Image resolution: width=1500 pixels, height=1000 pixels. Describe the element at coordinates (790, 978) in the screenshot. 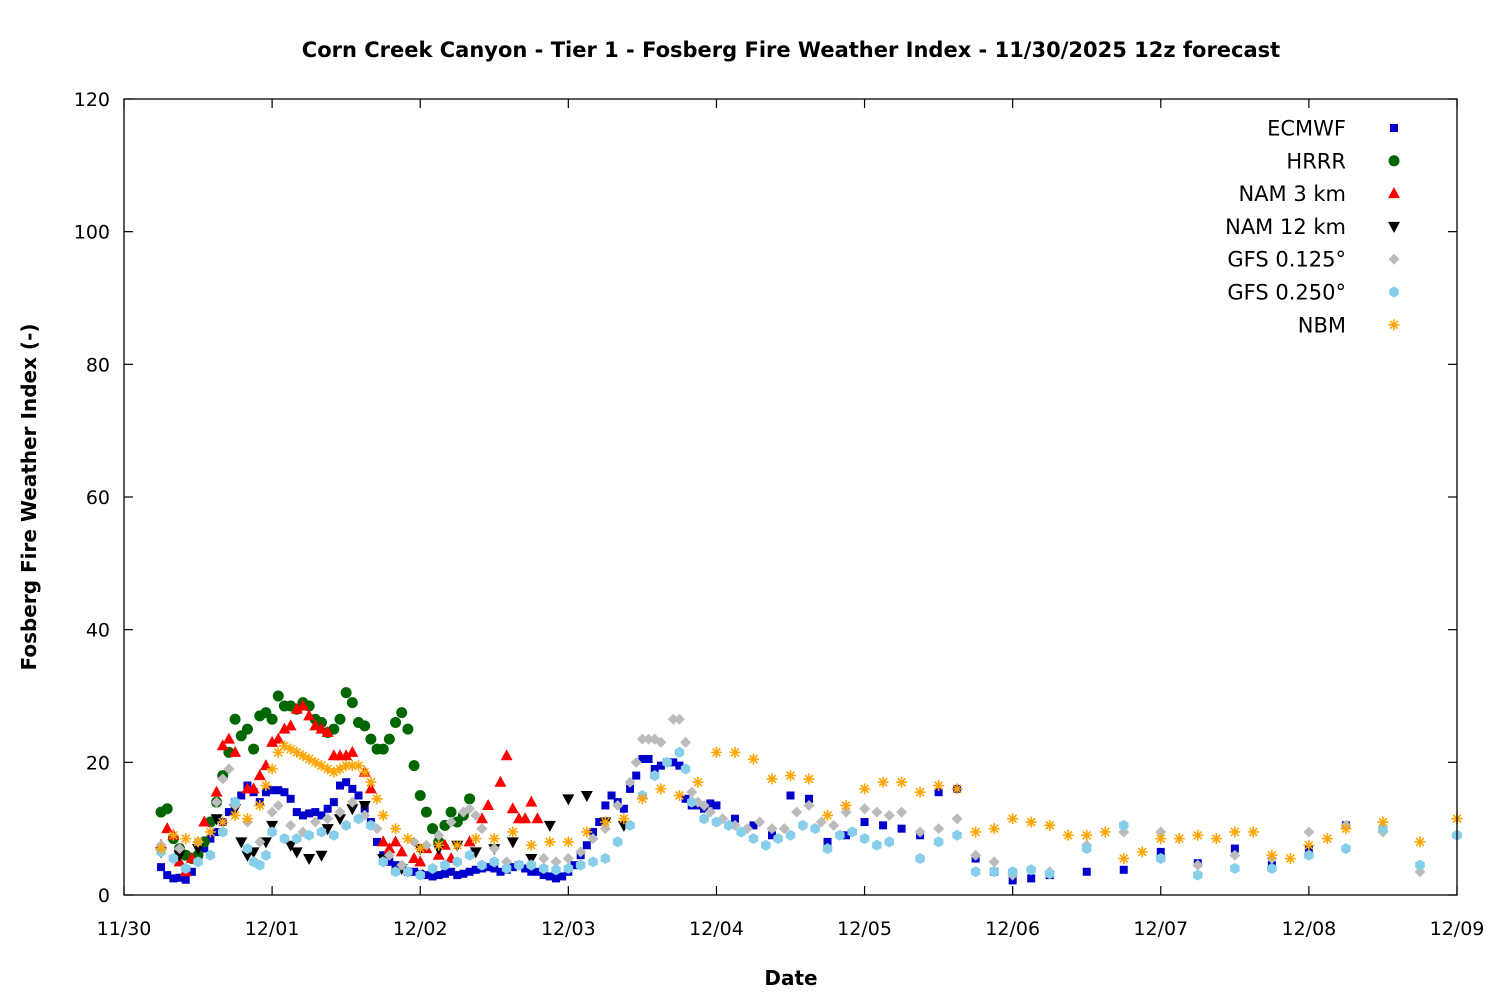

I see `x-axis-label: Date` at that location.